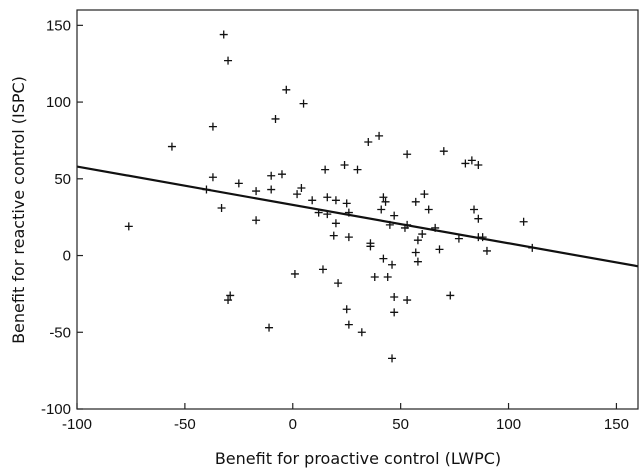  What do you see at coordinates (58, 102) in the screenshot?
I see `y-tick-label: 100` at bounding box center [58, 102].